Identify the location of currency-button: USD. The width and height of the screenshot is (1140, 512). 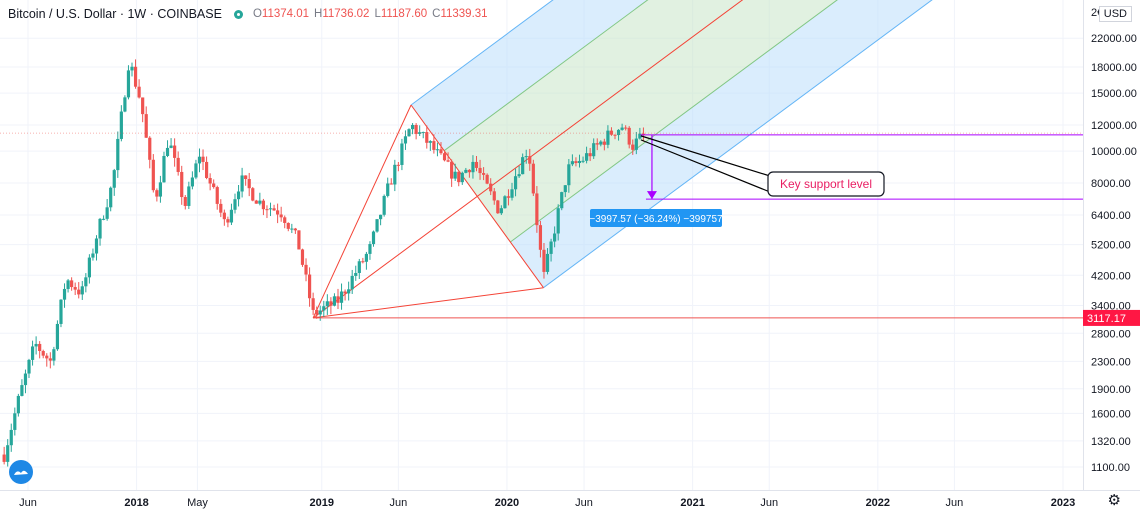
(1115, 14).